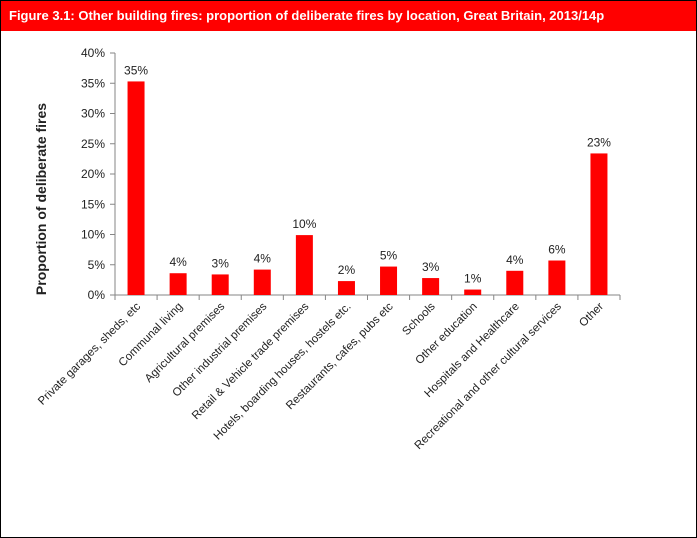  Describe the element at coordinates (347, 270) in the screenshot. I see `data-label: 2%` at that location.